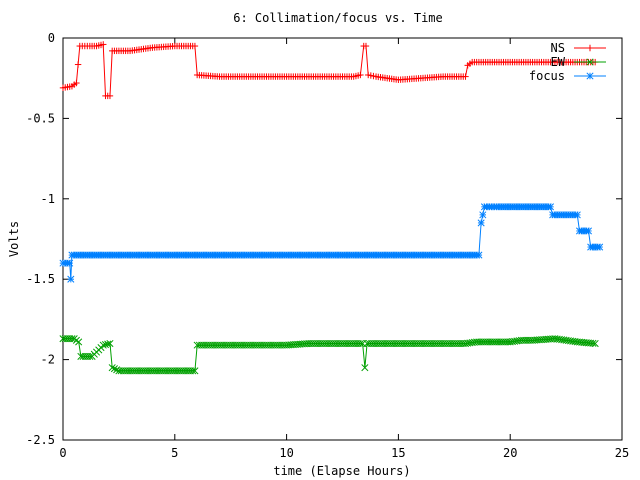 The image size is (640, 480). I want to click on x-tick-label: 0, so click(62, 453).